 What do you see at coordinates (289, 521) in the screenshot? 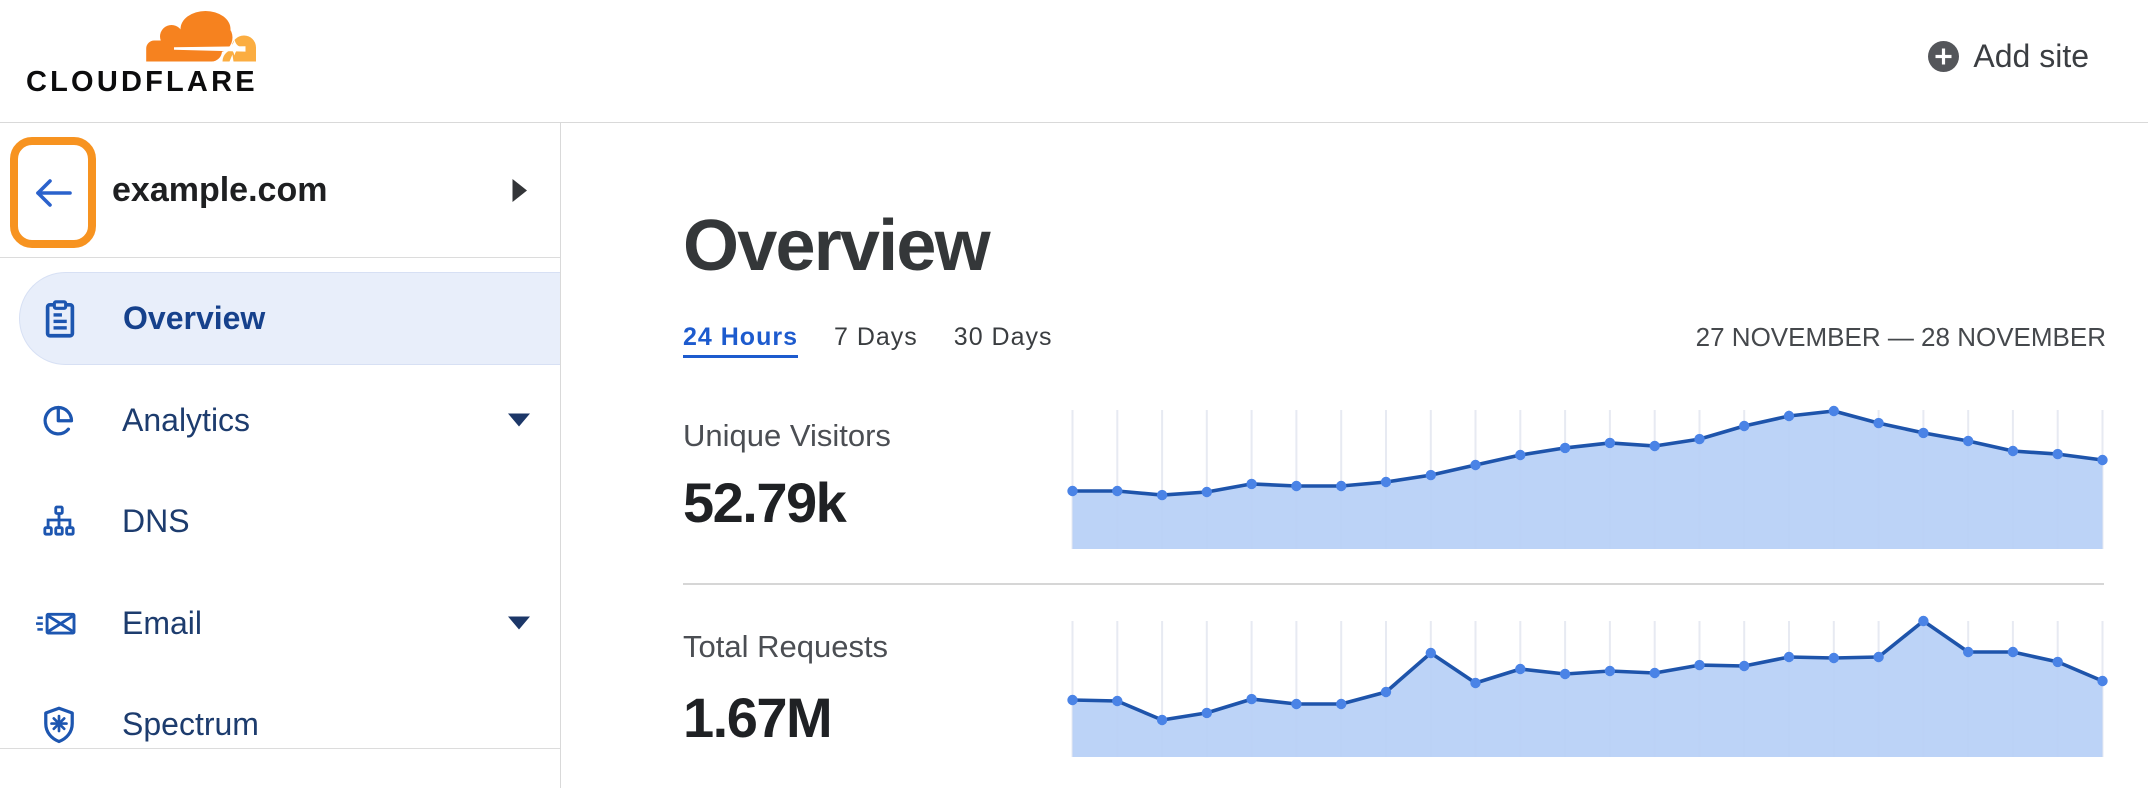
I see `sidebar-item-dns: DNS` at bounding box center [289, 521].